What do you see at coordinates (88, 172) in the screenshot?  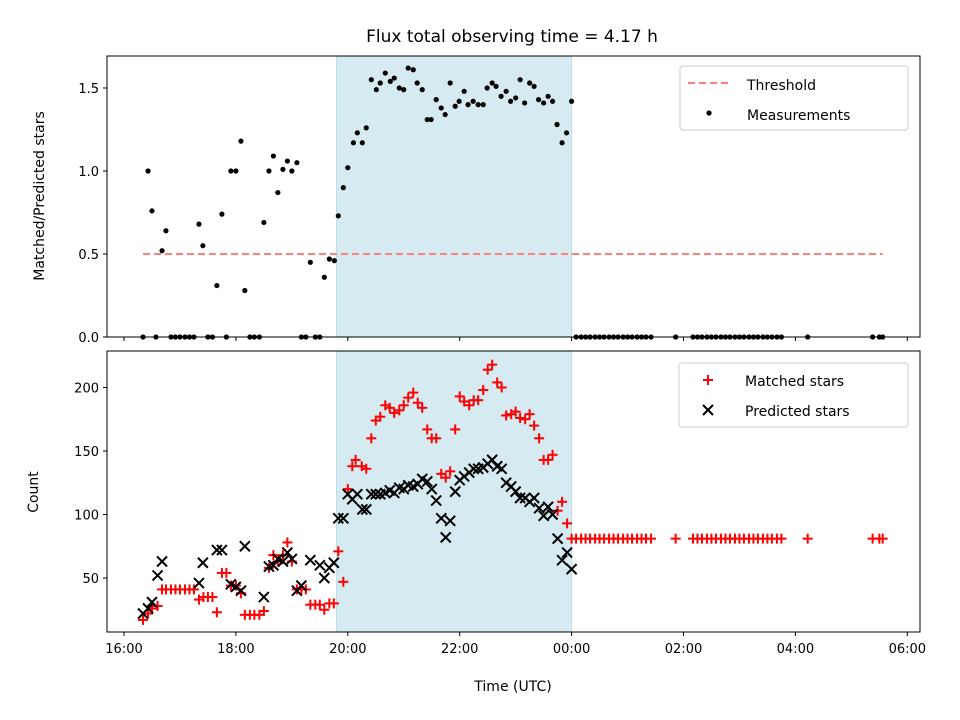 I see `y-tick-label: 1.0` at bounding box center [88, 172].